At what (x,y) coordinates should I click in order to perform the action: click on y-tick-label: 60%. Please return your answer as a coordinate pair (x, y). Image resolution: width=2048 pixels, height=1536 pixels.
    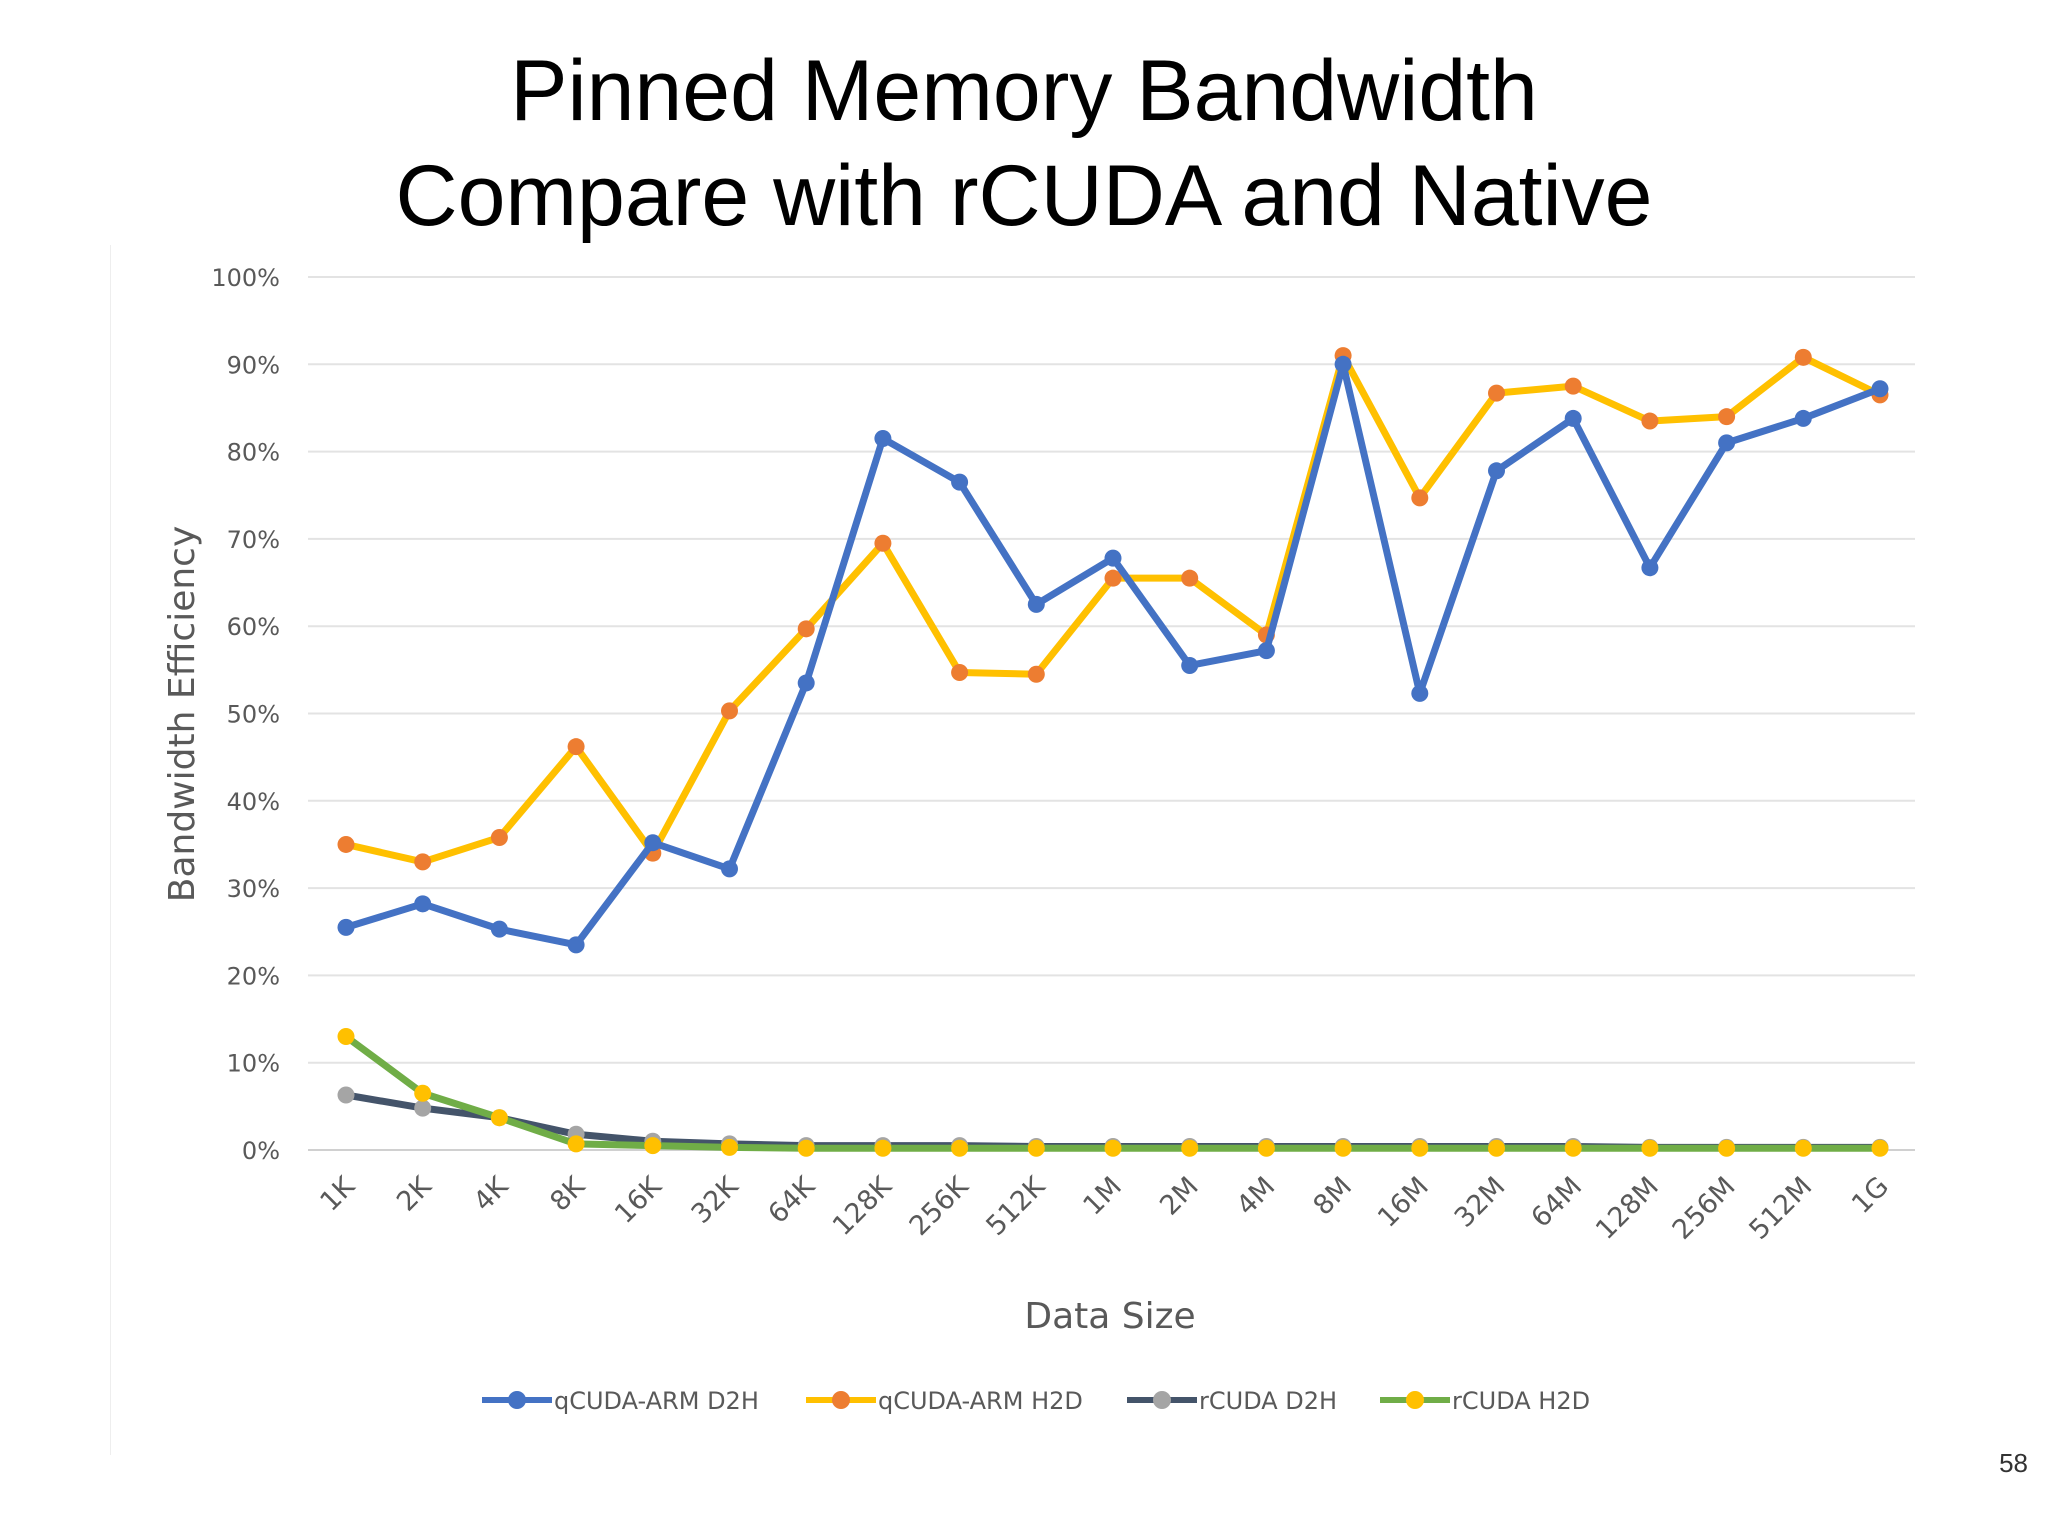
    Looking at the image, I should click on (253, 627).